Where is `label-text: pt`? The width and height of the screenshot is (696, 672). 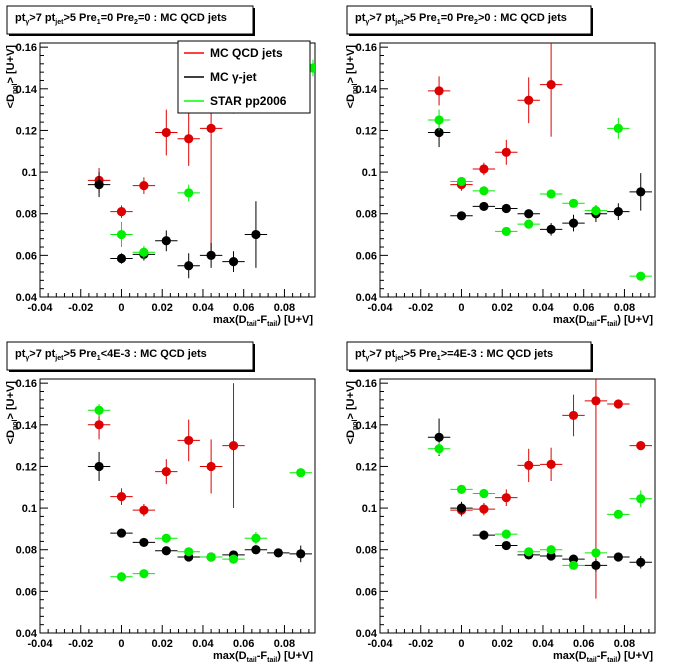 label-text: pt is located at coordinates (20, 354).